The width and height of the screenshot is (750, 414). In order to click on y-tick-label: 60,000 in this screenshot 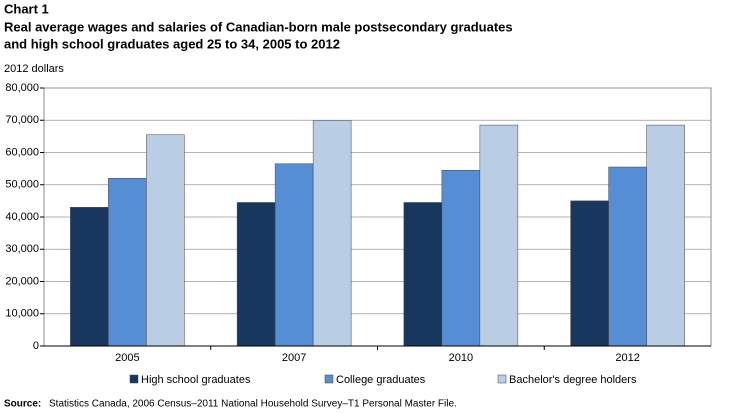, I will do `click(22, 152)`.